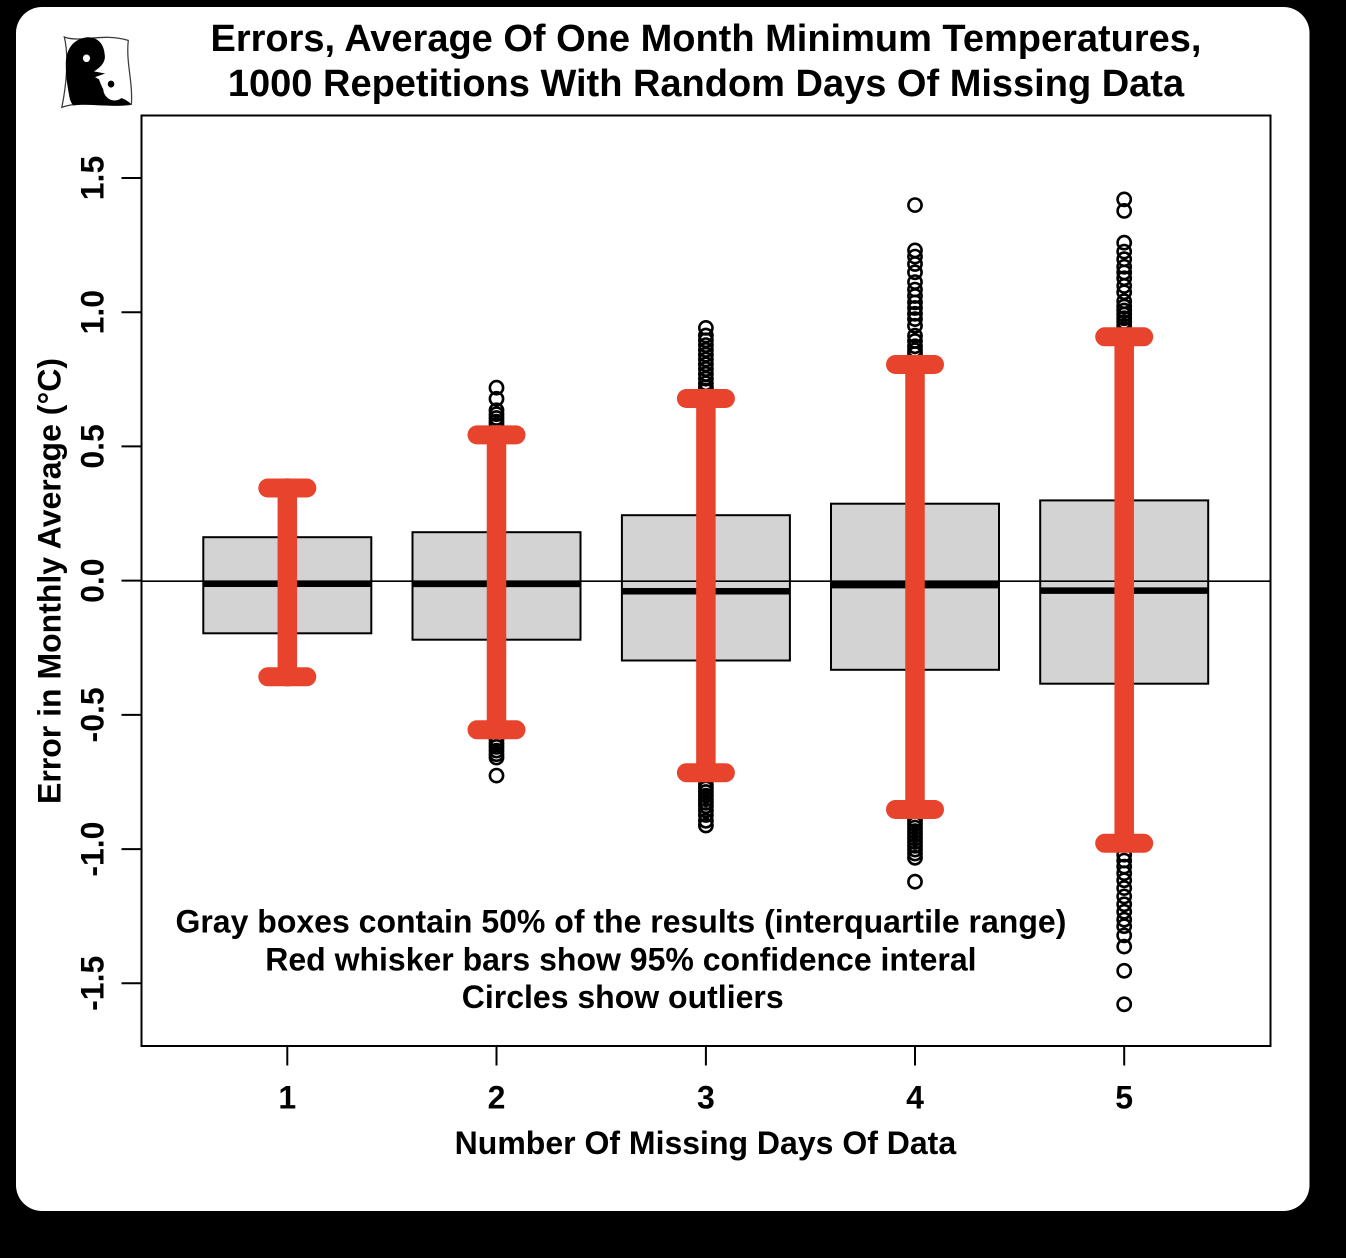 The height and width of the screenshot is (1258, 1346). What do you see at coordinates (287, 1098) in the screenshot?
I see `svg-text: 1` at bounding box center [287, 1098].